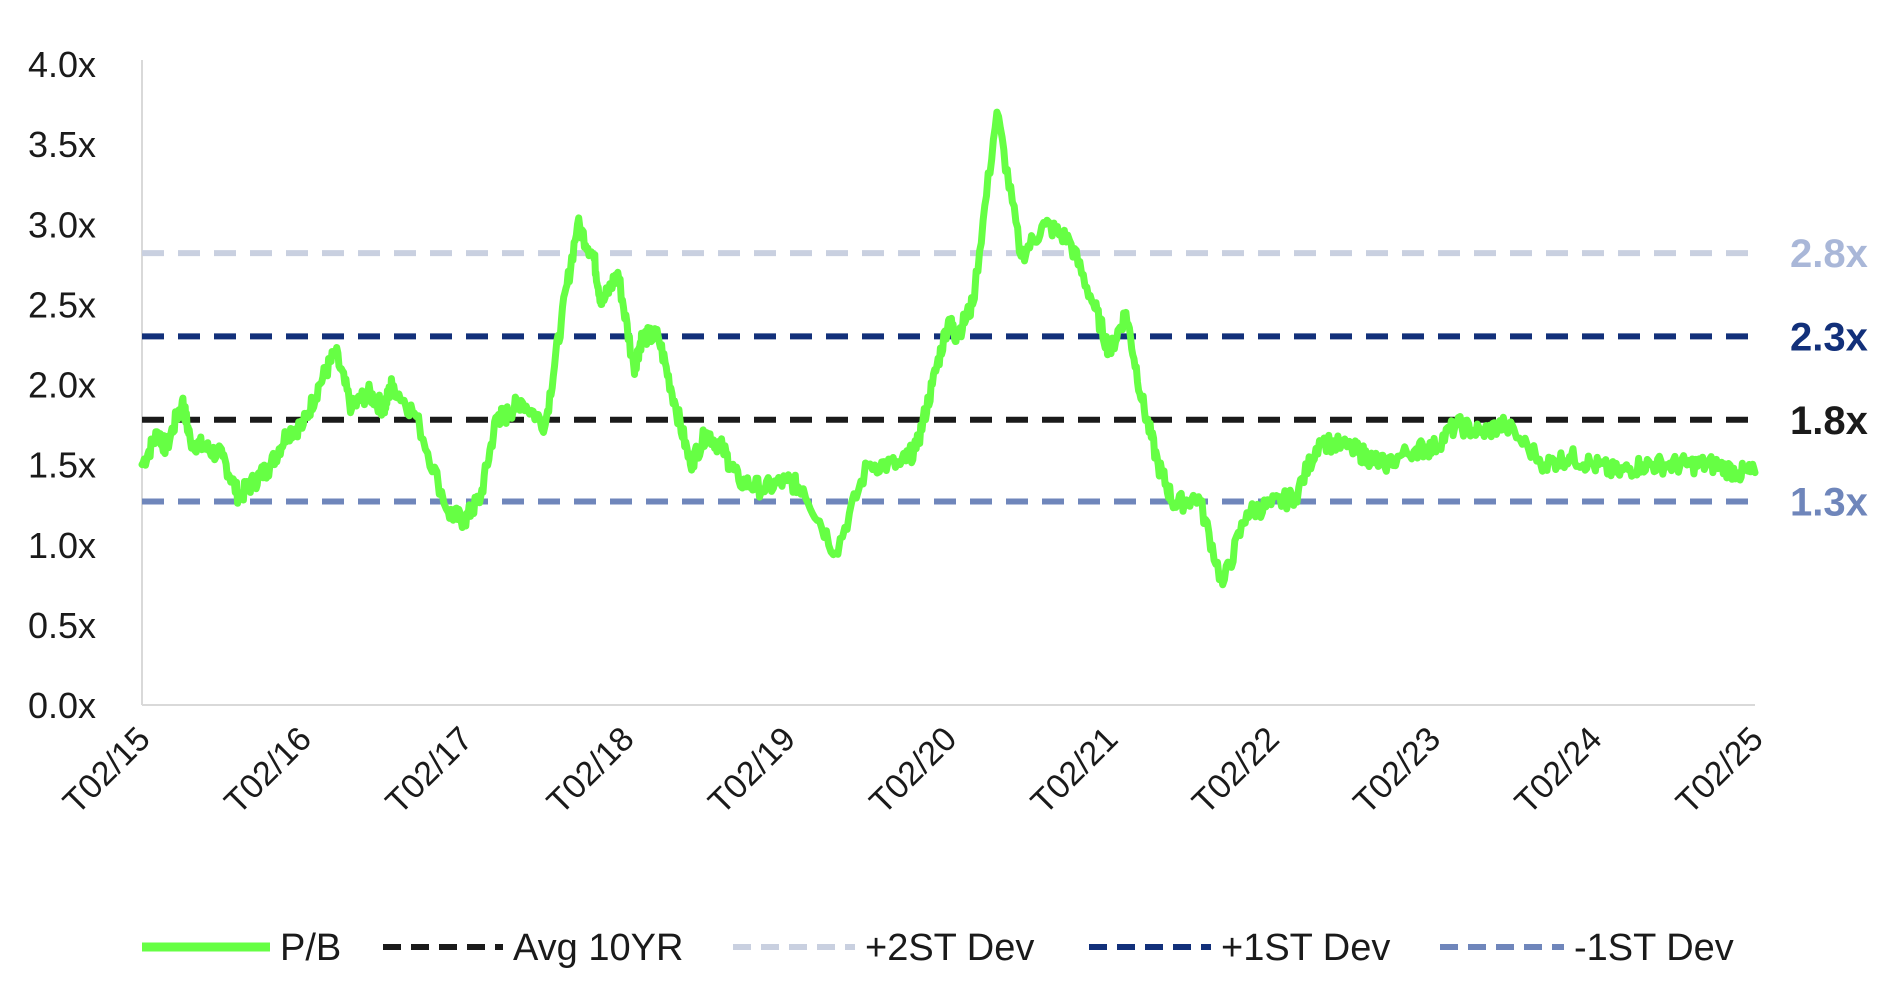 The image size is (1895, 988). Describe the element at coordinates (62, 64) in the screenshot. I see `y-tick-label: 4.0x` at that location.